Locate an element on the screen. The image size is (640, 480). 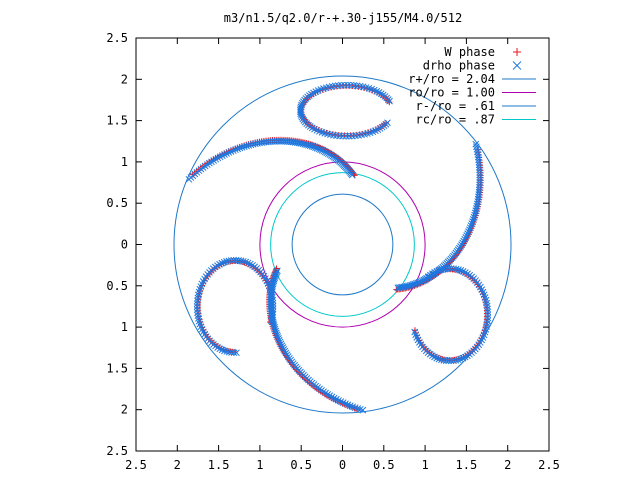
legend-label: r+/ro = 2.04 is located at coordinates (451, 79).